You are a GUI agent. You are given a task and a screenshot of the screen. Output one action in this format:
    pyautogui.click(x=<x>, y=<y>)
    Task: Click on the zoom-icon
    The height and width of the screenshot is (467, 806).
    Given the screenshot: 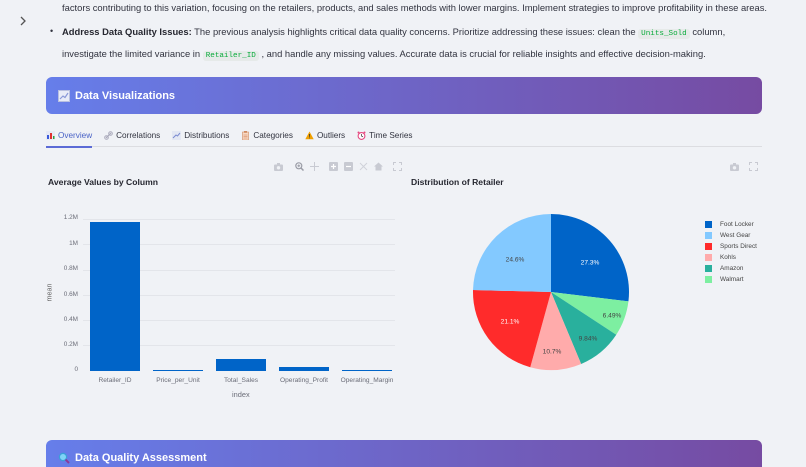 What is the action you would take?
    pyautogui.click(x=299, y=166)
    